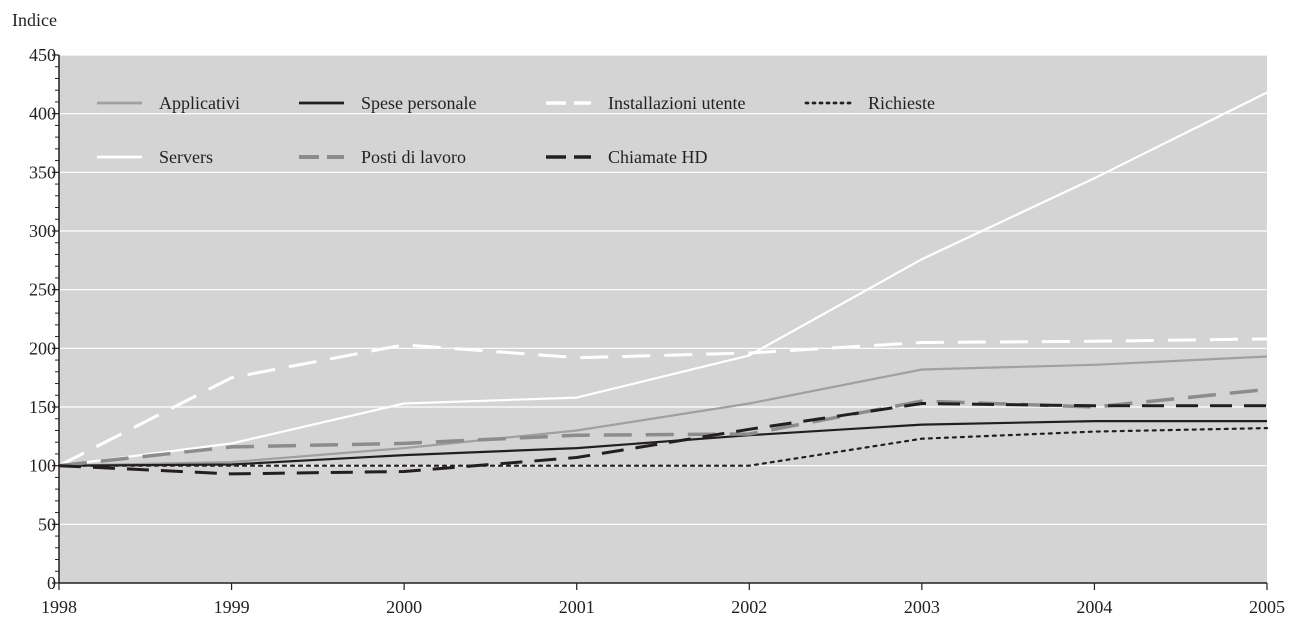 This screenshot has height=625, width=1291. Describe the element at coordinates (42, 290) in the screenshot. I see `y-tick-label: 250` at that location.